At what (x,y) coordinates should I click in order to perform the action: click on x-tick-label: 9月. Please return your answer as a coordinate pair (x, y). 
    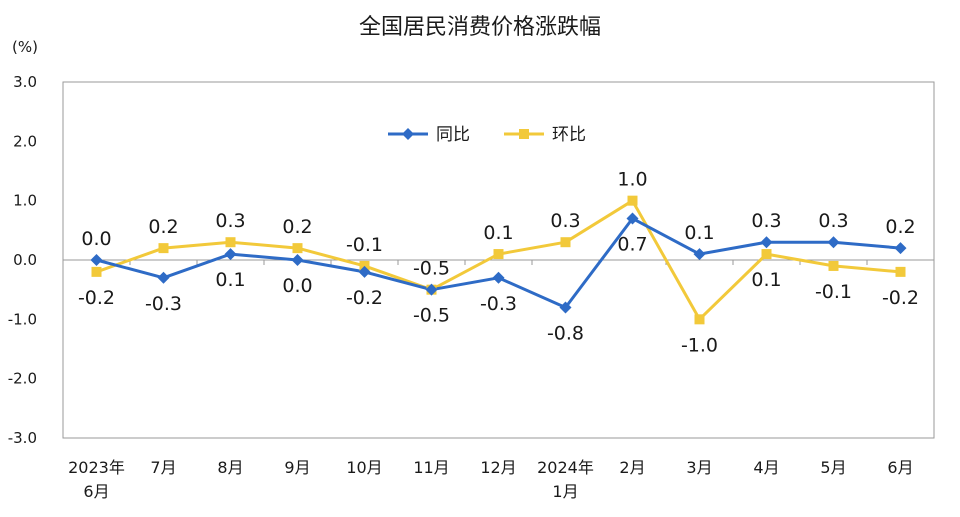
    Looking at the image, I should click on (297, 467).